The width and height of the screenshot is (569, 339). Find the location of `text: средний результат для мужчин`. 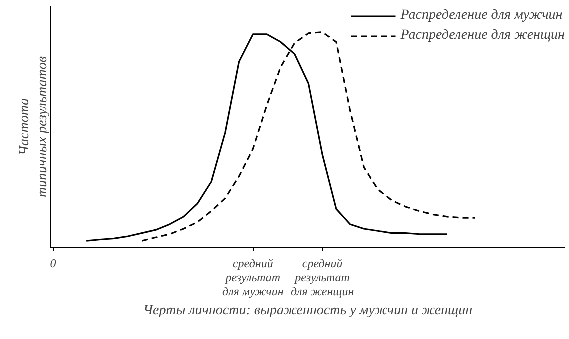

text: средний результат для мужчин is located at coordinates (253, 277).